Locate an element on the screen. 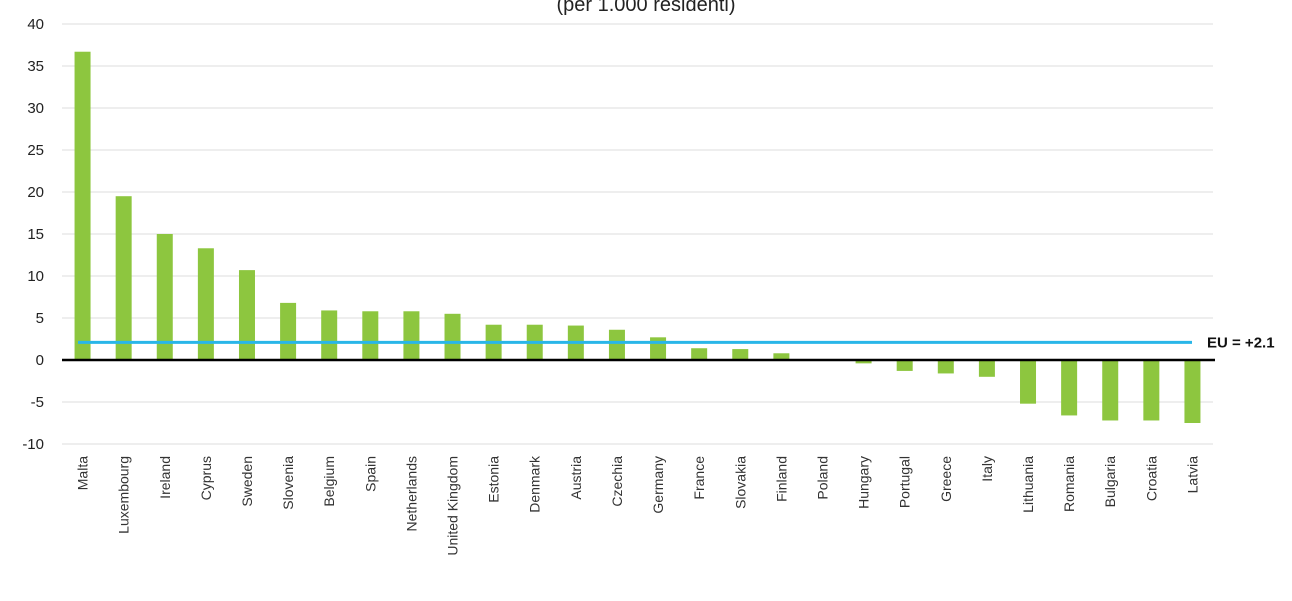 Image resolution: width=1292 pixels, height=601 pixels. x-tick-label: Poland is located at coordinates (822, 478).